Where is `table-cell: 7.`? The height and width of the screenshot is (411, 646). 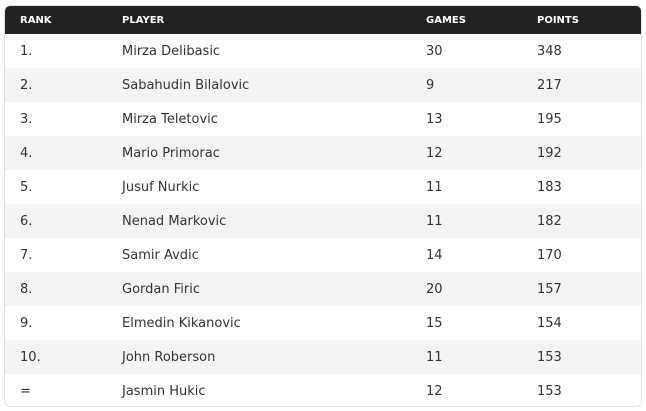 table-cell: 7. is located at coordinates (26, 255).